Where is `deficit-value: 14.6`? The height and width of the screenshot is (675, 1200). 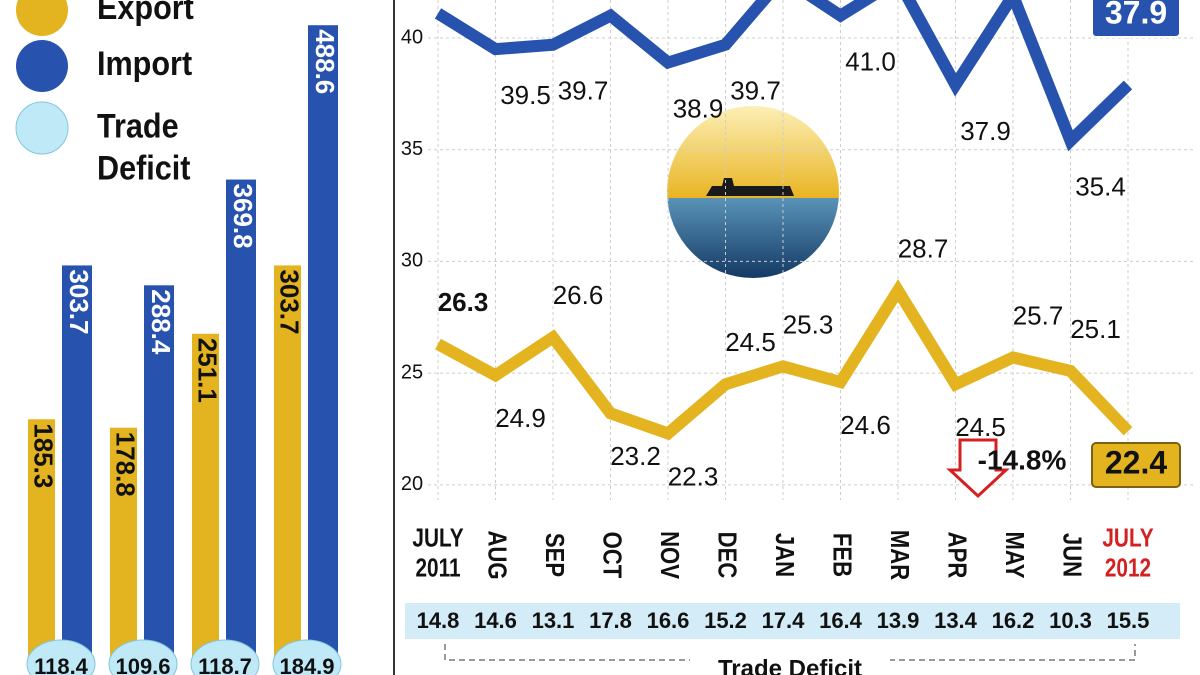 deficit-value: 14.6 is located at coordinates (495, 620).